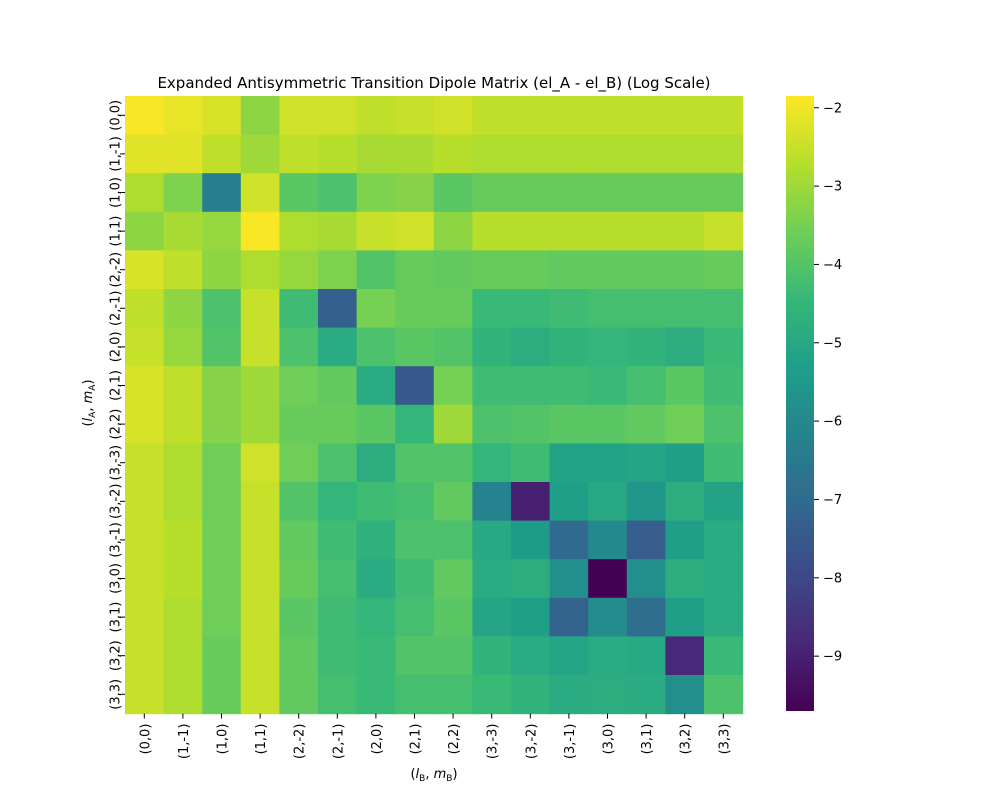 This screenshot has width=1000, height=800. What do you see at coordinates (433, 775) in the screenshot?
I see `x-axis-label: (lB, mB)` at bounding box center [433, 775].